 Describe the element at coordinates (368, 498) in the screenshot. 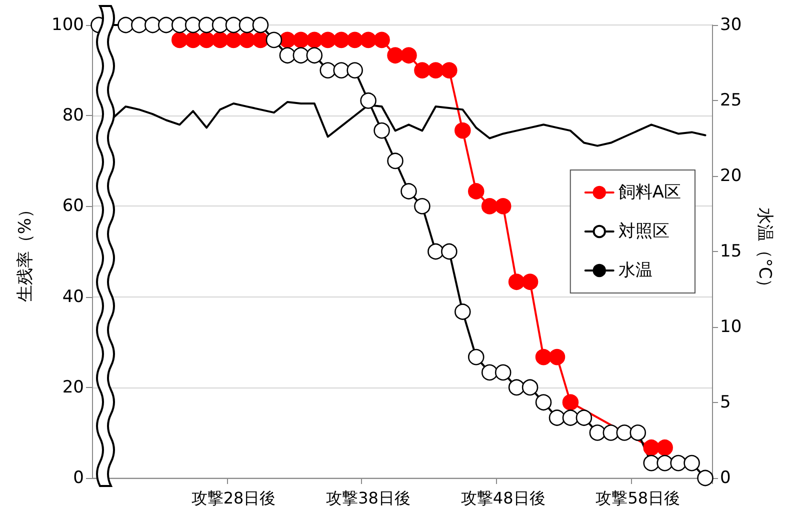

I see `x-tick-label: 攻撃38日後` at that location.